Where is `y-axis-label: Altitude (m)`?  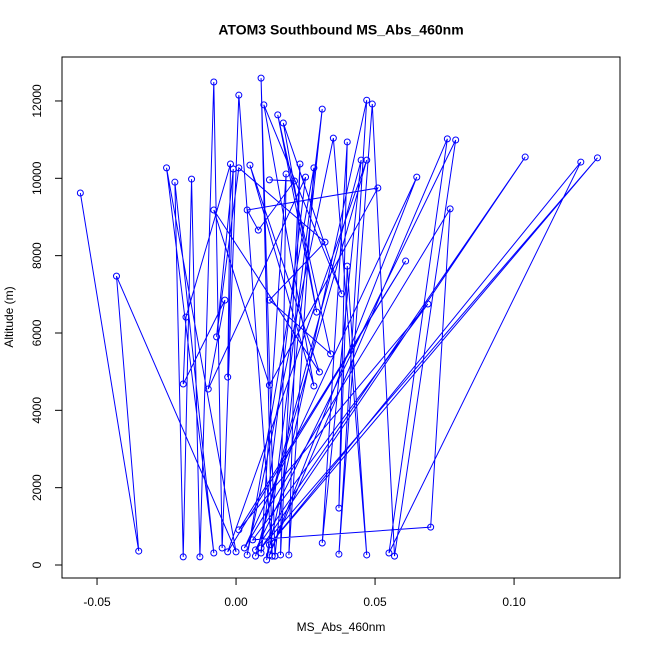 y-axis-label: Altitude (m) is located at coordinates (9, 316).